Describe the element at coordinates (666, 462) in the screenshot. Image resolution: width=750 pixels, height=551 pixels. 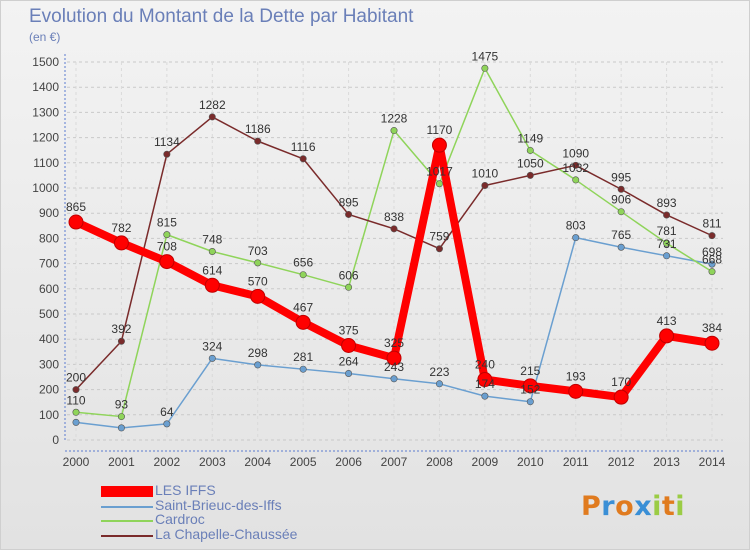
I see `x-tick-label: 2013` at that location.